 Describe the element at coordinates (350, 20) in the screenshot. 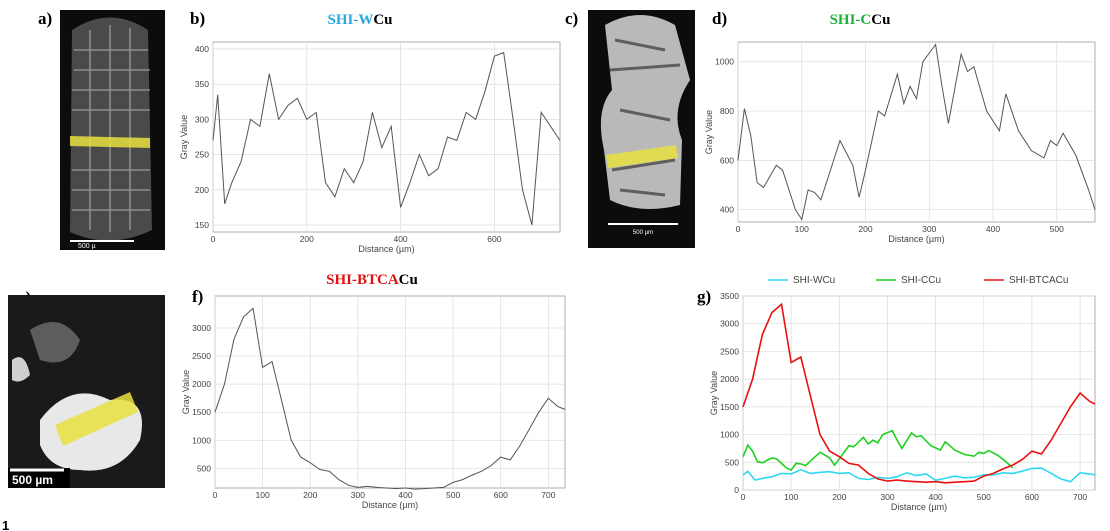

I see `title-part: SHI-W` at that location.